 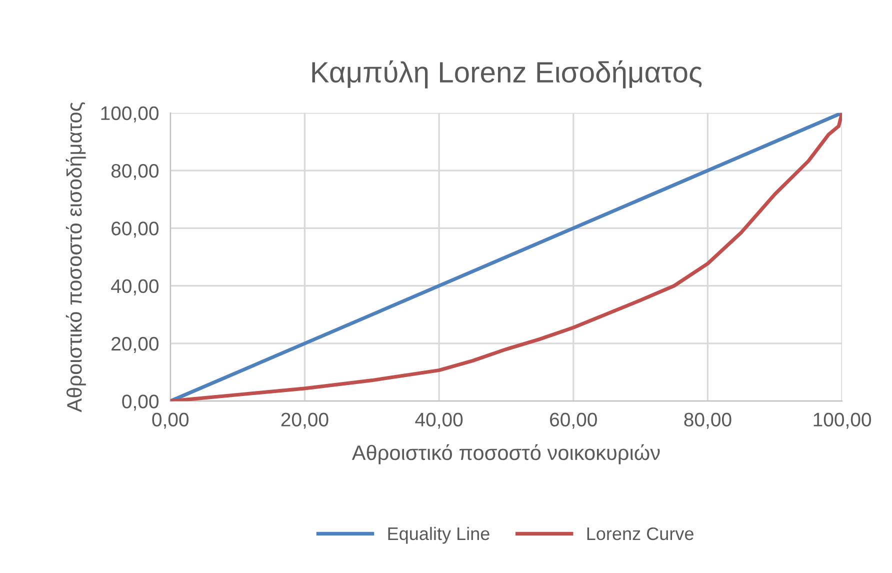 What do you see at coordinates (640, 533) in the screenshot?
I see `legend-label: Lorenz Curve` at bounding box center [640, 533].